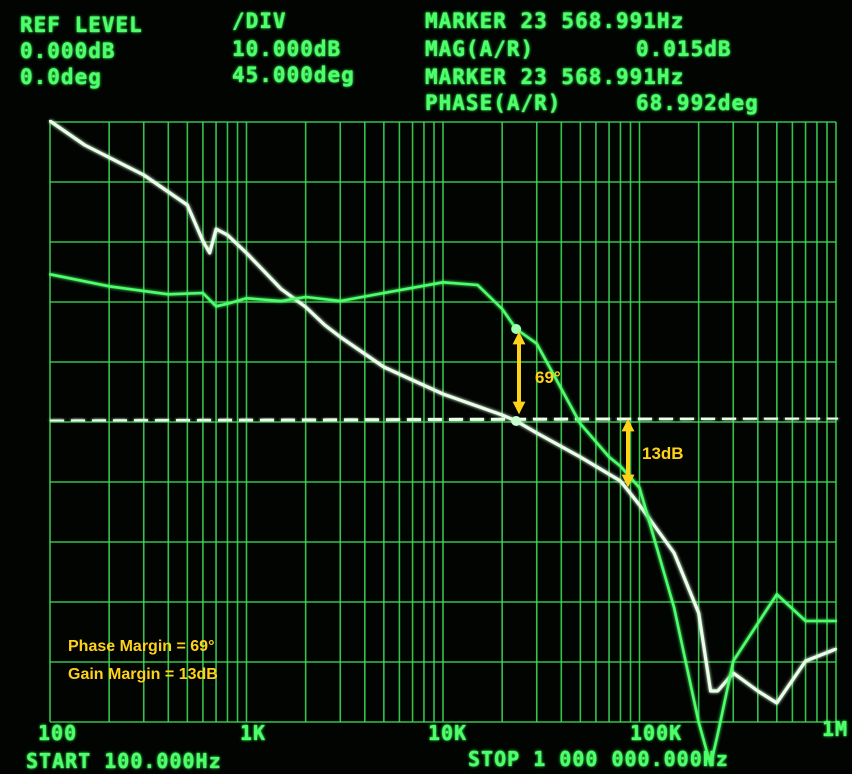 The image size is (852, 774). I want to click on start-frequency: START 100.000Hz, so click(124, 761).